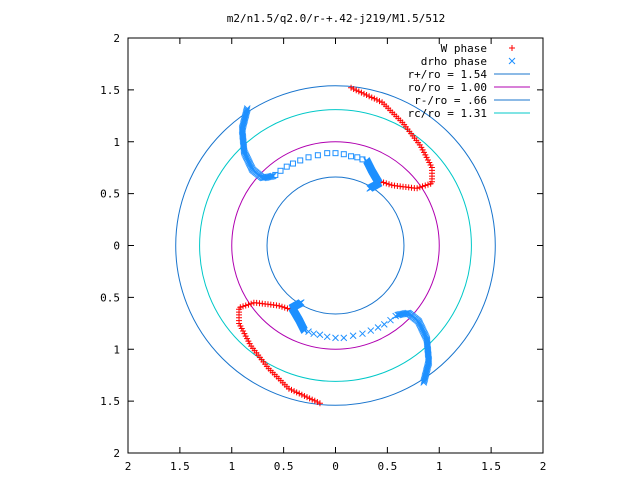 The image size is (640, 480). Describe the element at coordinates (231, 466) in the screenshot. I see `x-tick-label: 1` at that location.